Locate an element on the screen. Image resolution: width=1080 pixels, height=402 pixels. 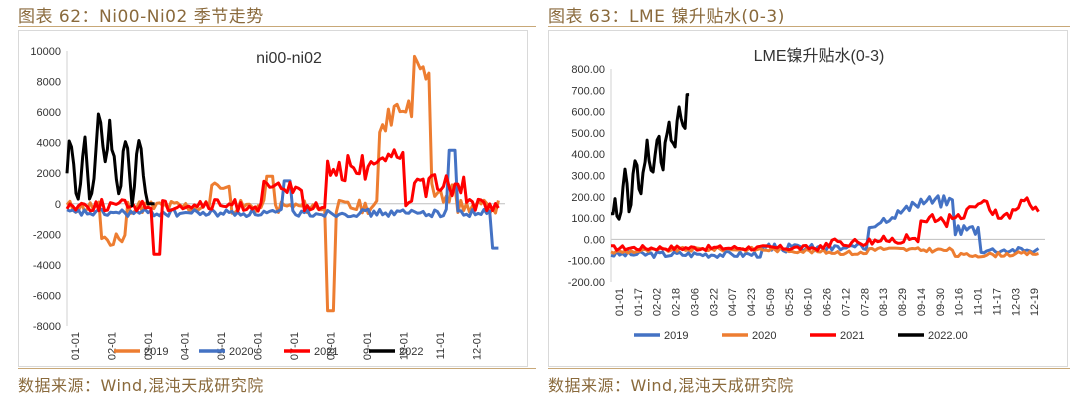
x-tick-label: 12-03 is located at coordinates (1016, 302).